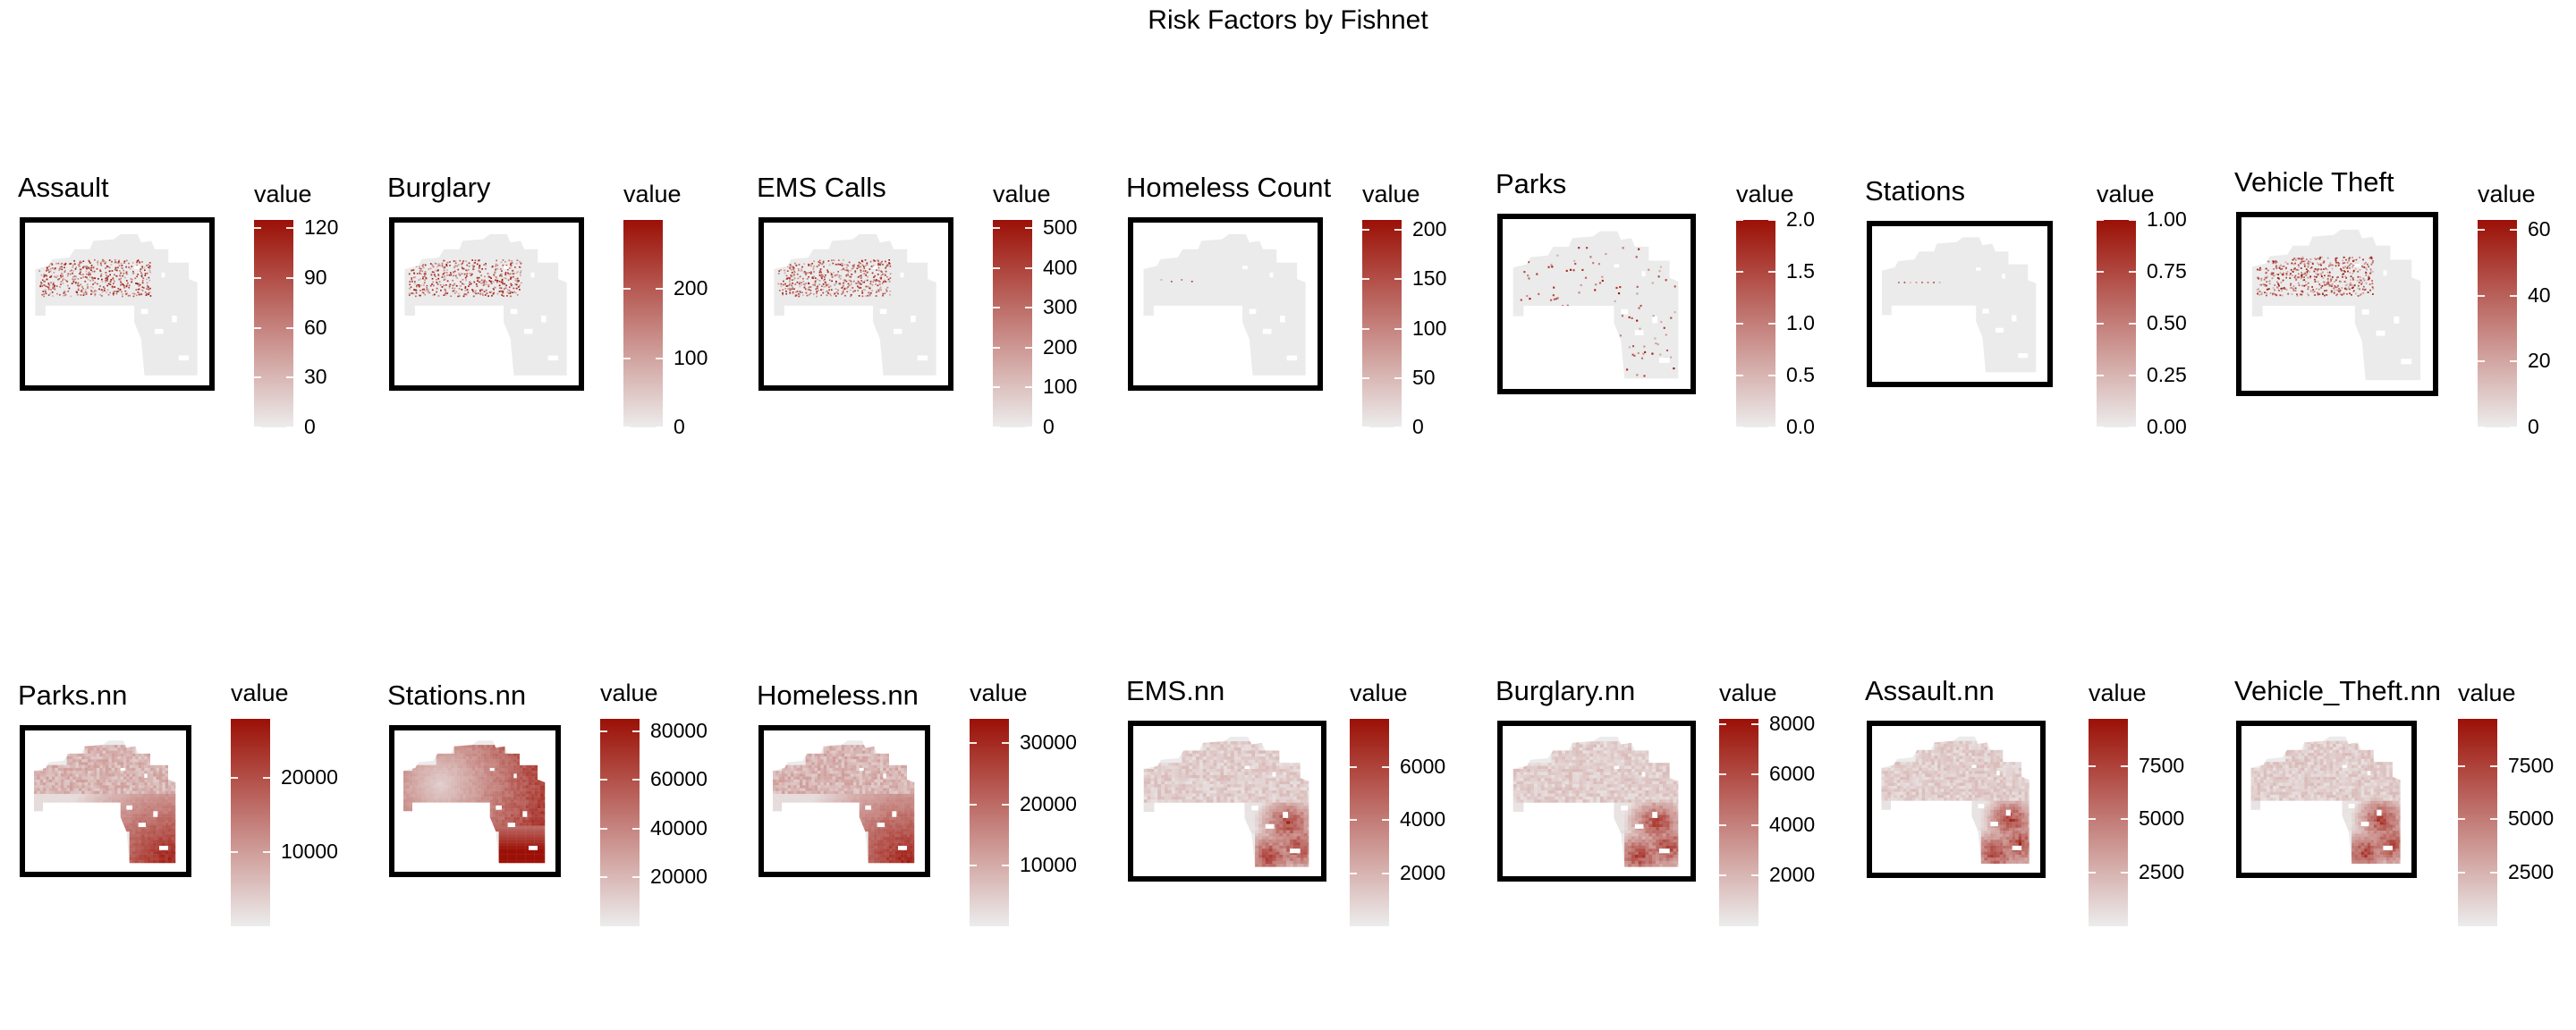 This screenshot has width=2576, height=1030. What do you see at coordinates (1959, 305) in the screenshot?
I see `fishnet-map-stations` at bounding box center [1959, 305].